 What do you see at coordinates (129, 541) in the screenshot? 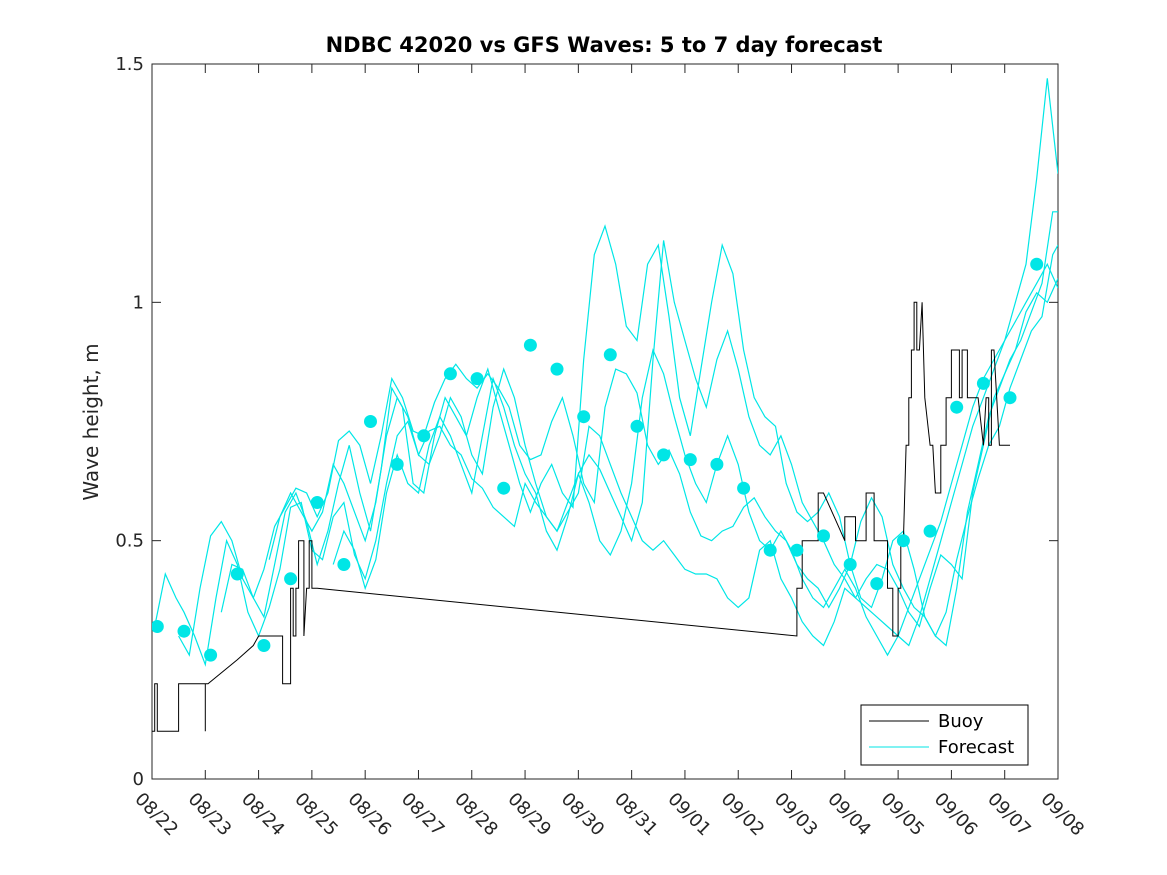
I see `y-tick-label: 0.5` at bounding box center [129, 541].